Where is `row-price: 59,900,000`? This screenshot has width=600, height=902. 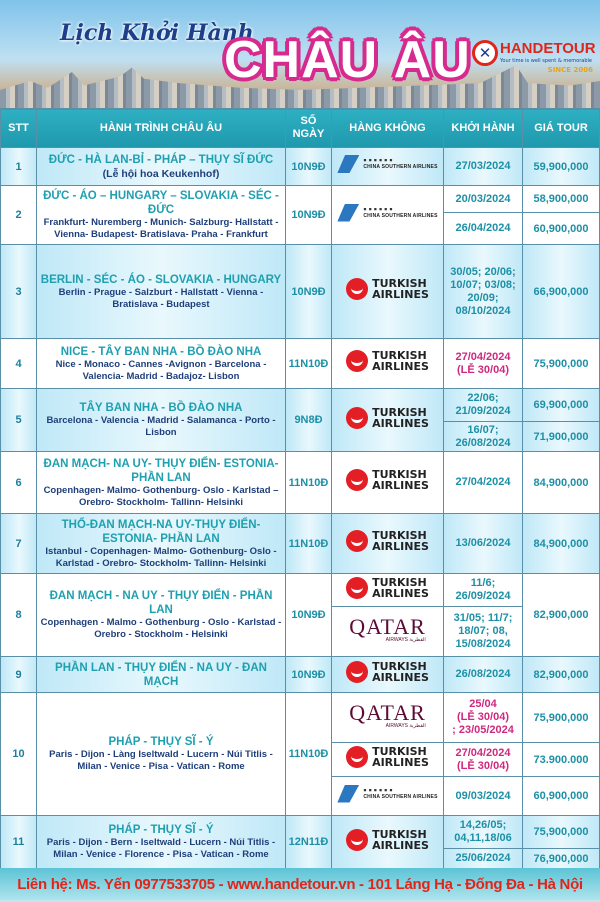 row-price: 59,900,000 is located at coordinates (561, 166).